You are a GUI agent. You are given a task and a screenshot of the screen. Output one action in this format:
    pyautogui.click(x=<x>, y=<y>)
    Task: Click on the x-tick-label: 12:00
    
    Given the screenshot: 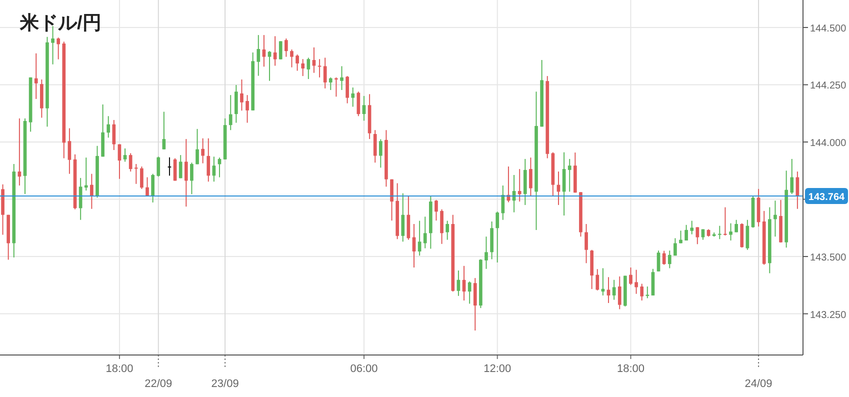 What is the action you would take?
    pyautogui.click(x=498, y=369)
    